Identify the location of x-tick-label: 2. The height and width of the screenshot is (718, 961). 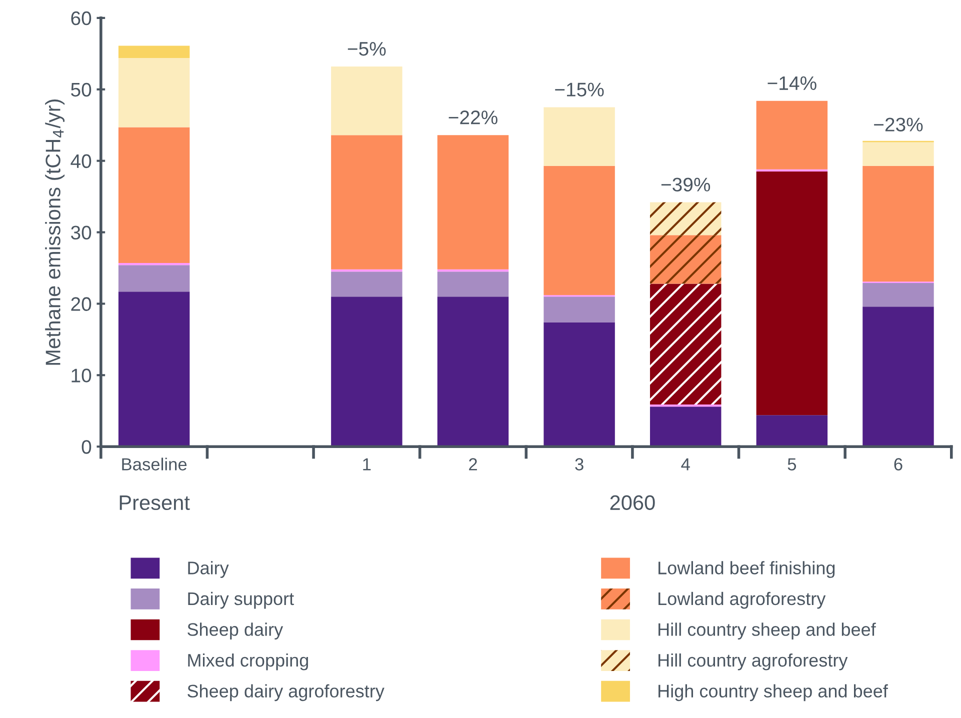
(473, 464).